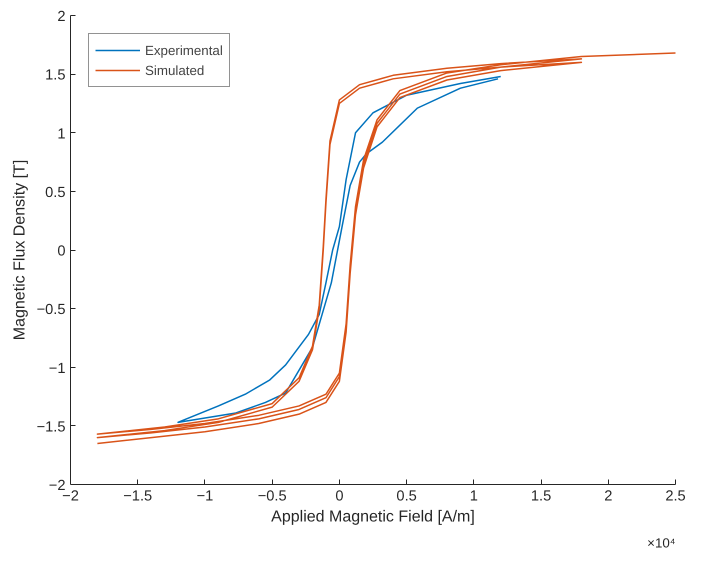  I want to click on y-tick-label: 0, so click(61, 252).